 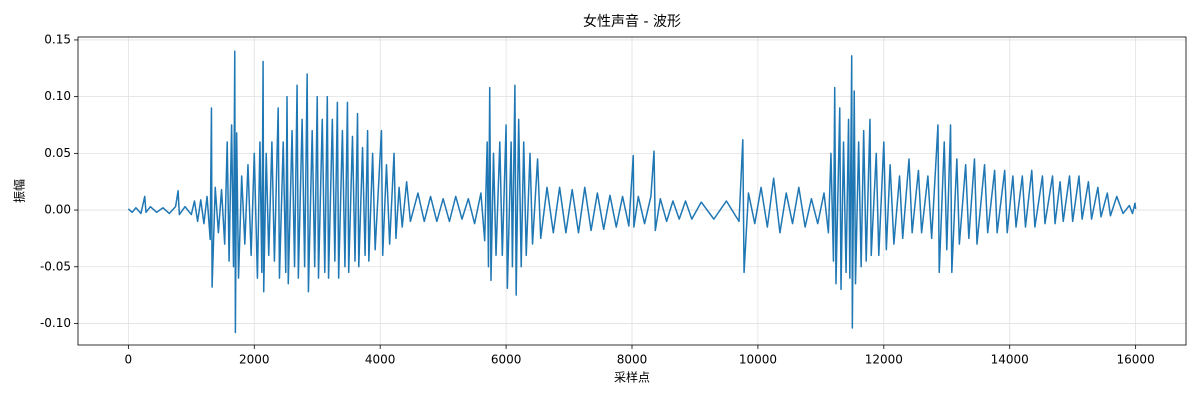 What do you see at coordinates (632, 360) in the screenshot?
I see `x-tick-label: 8000` at bounding box center [632, 360].